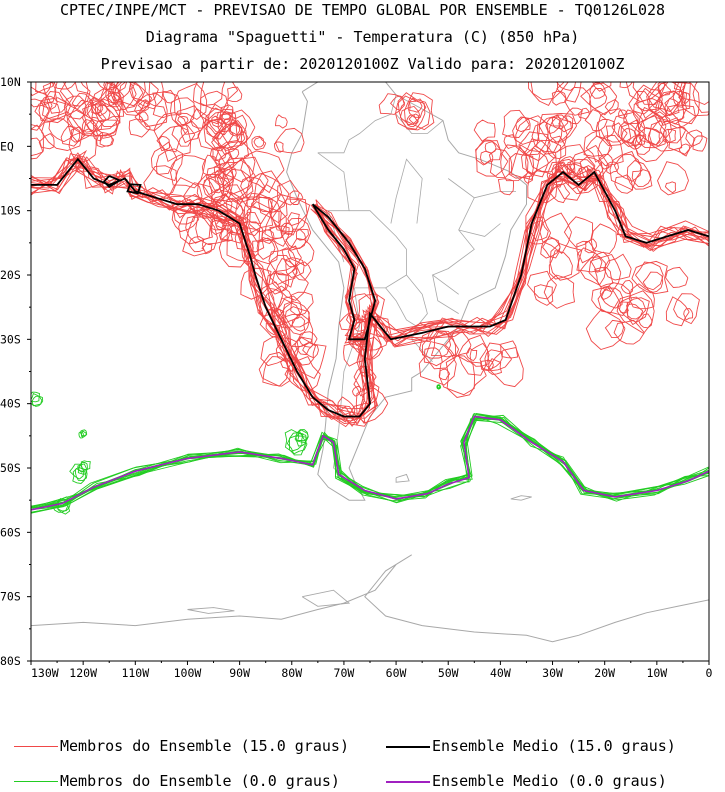 This screenshot has width=725, height=792. What do you see at coordinates (10, 275) in the screenshot?
I see `lat-tick-label: 20S` at bounding box center [10, 275].